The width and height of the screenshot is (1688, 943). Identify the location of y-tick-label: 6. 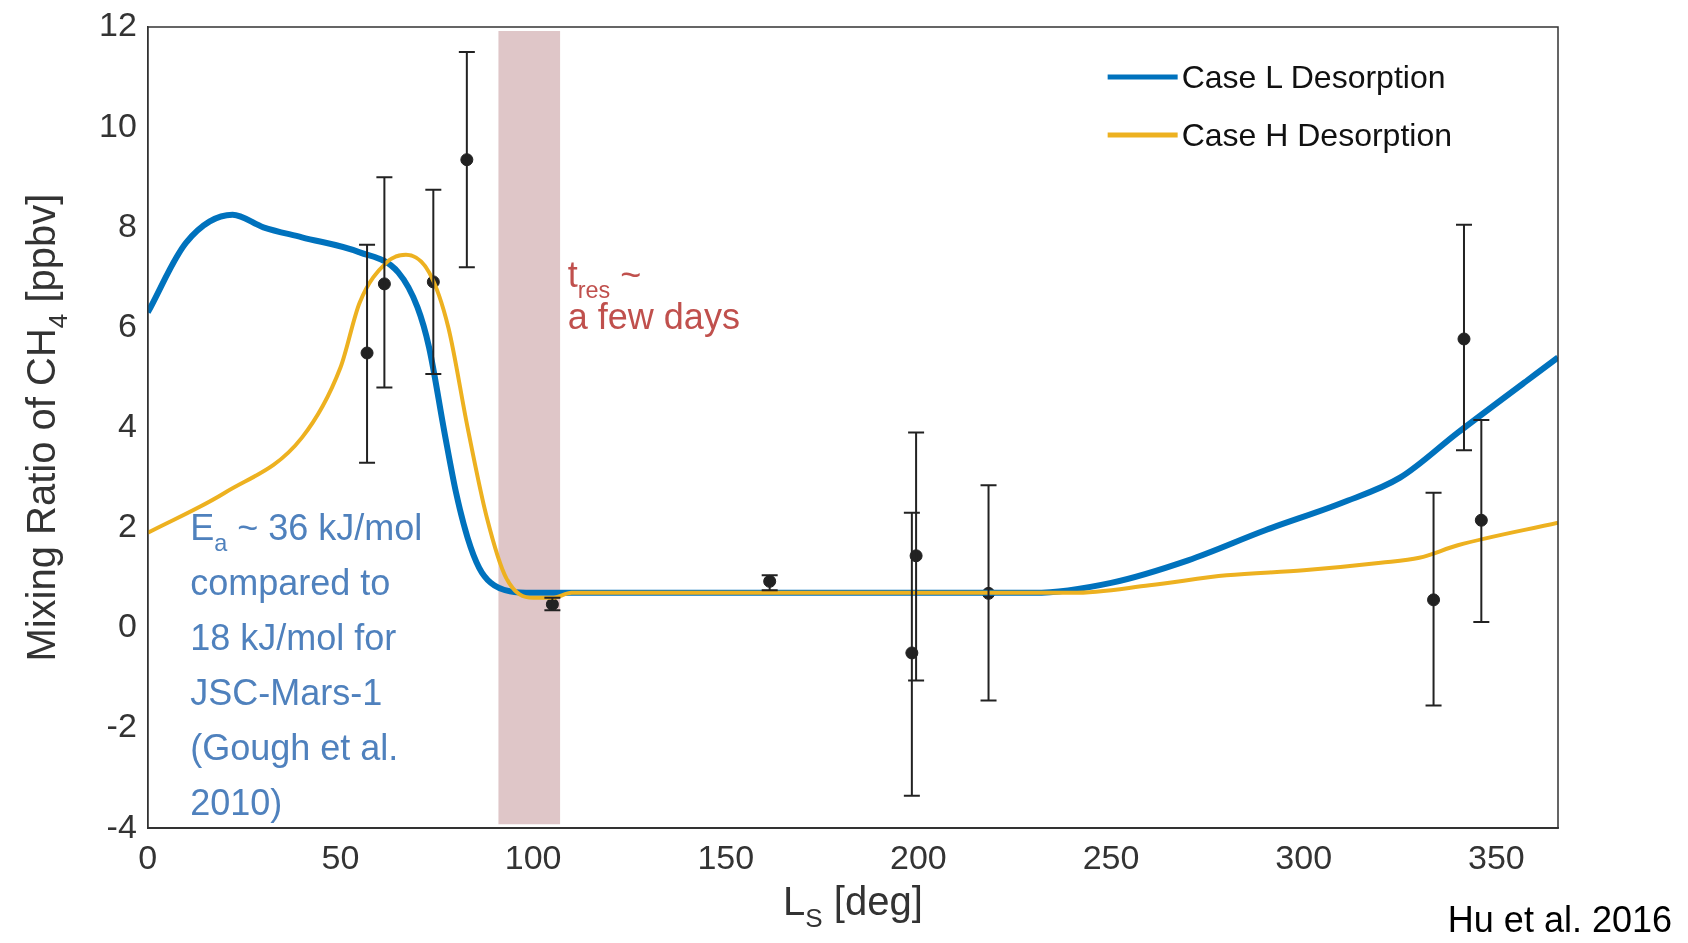
(127, 324).